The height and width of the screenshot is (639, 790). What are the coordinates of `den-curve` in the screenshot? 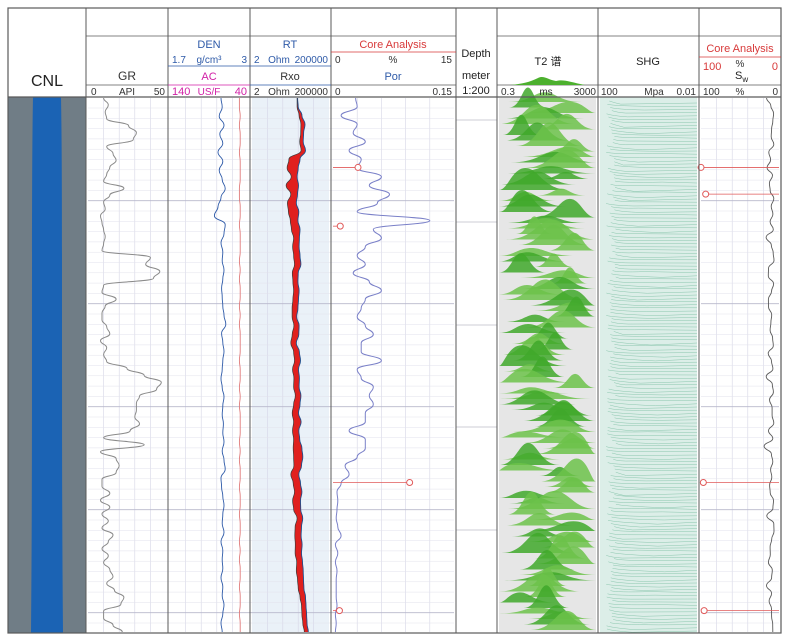 It's located at (220, 365).